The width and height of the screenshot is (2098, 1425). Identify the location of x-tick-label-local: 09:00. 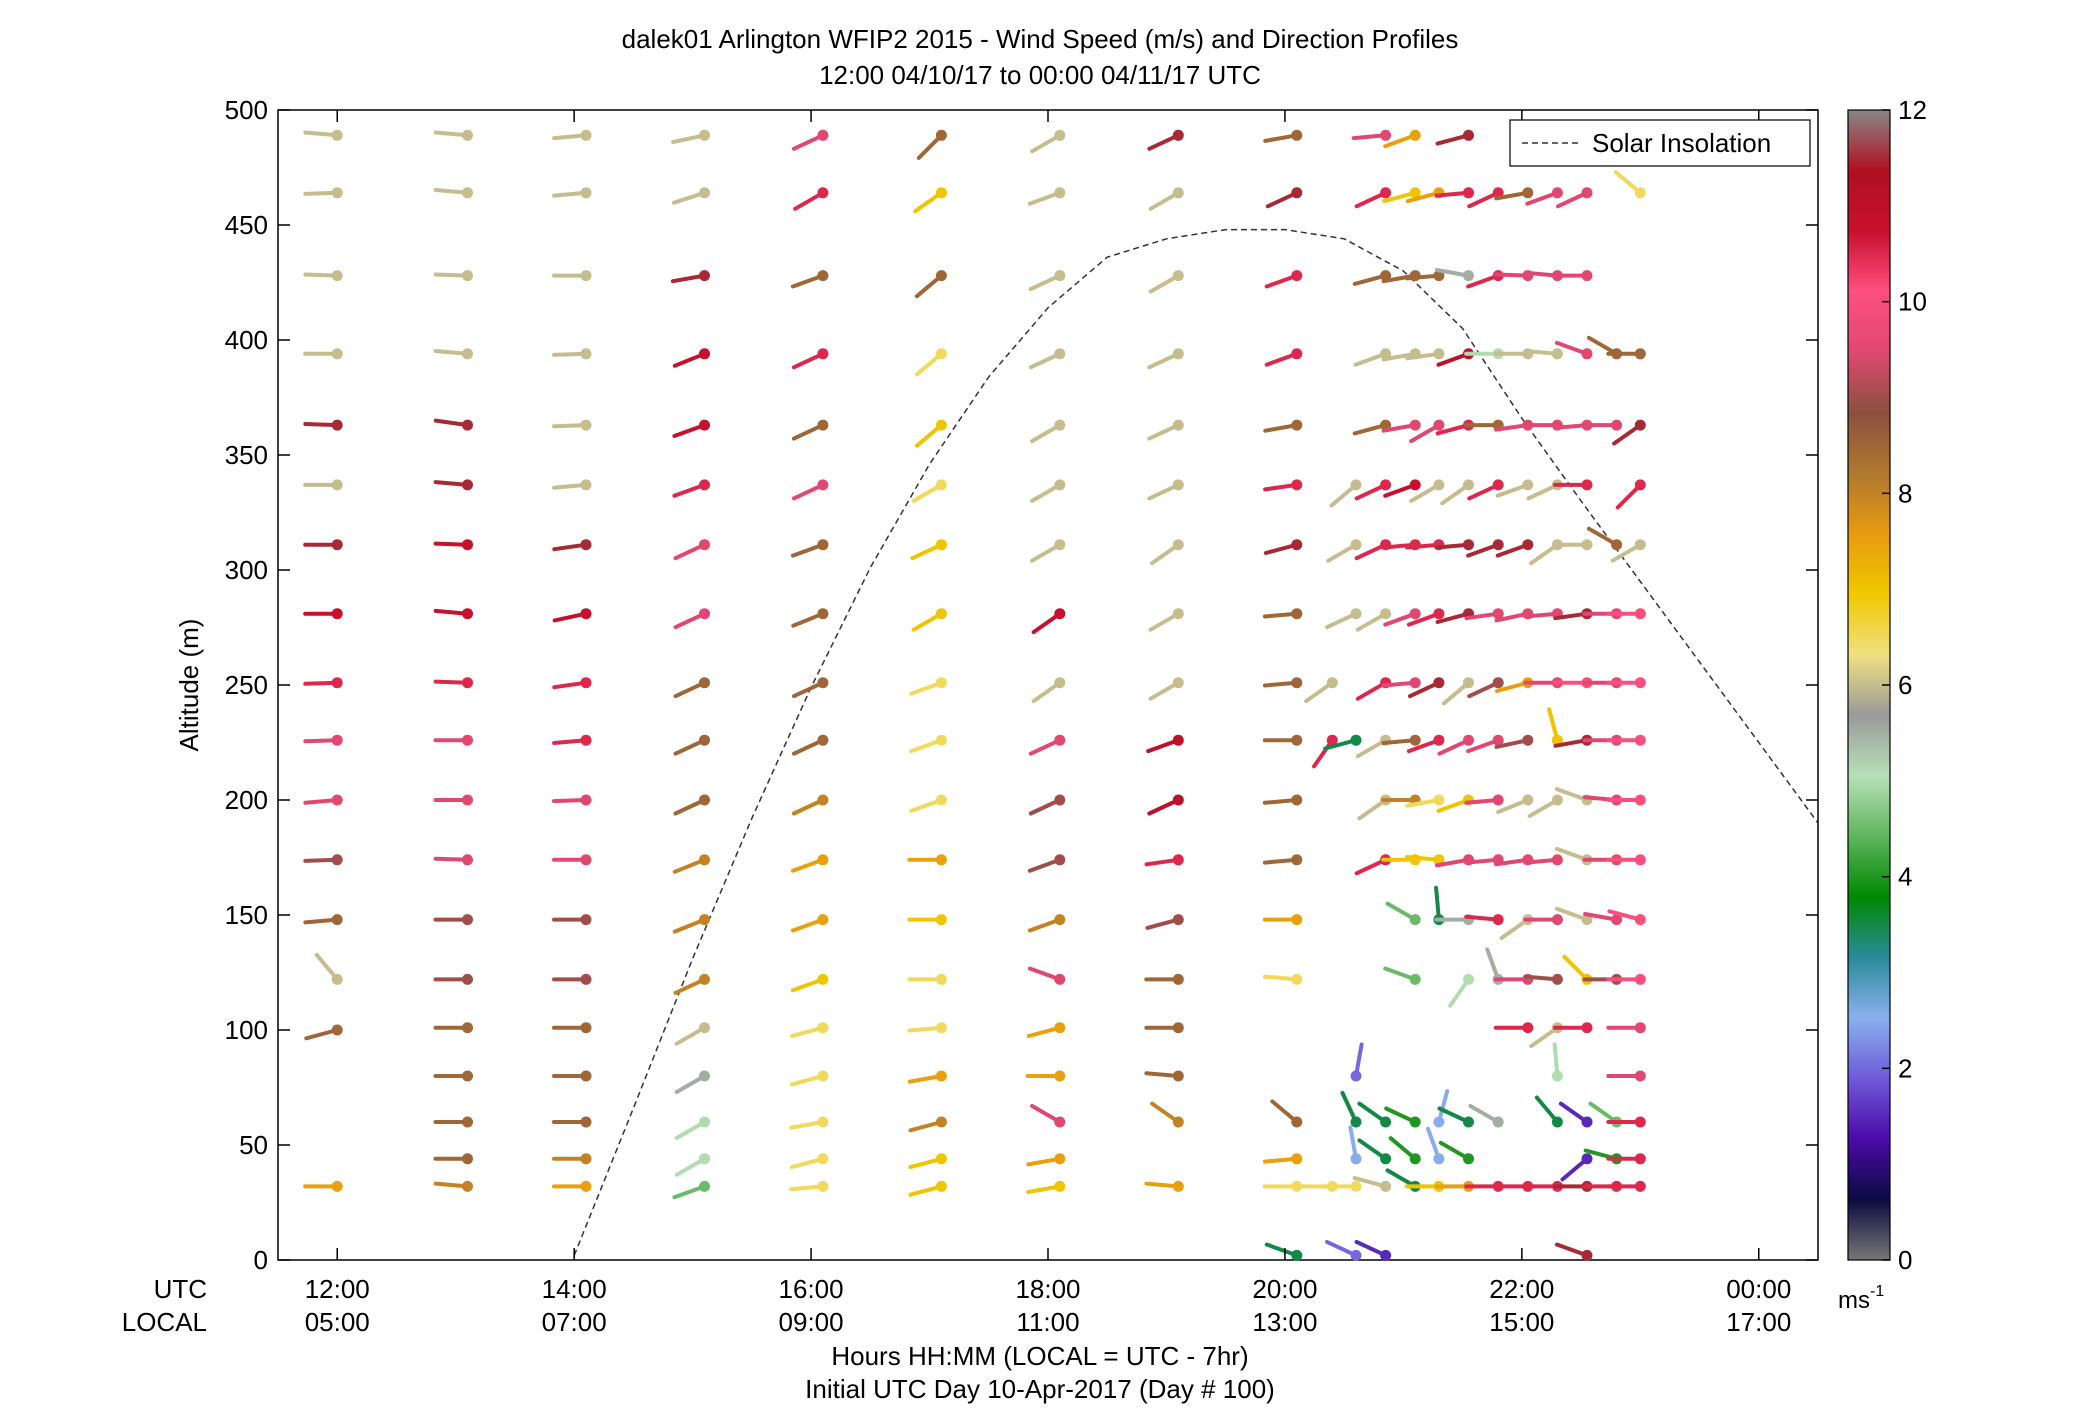
(811, 1322).